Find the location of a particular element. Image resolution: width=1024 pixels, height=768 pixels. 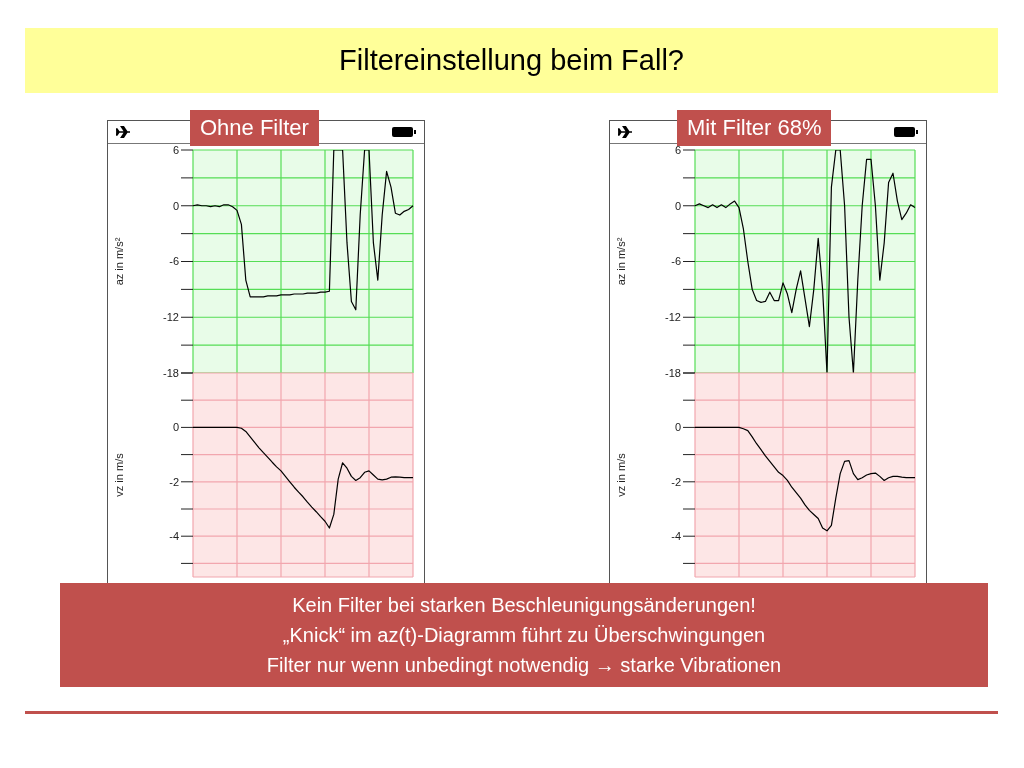

chart-subtitle: Mit Filter 68% is located at coordinates (754, 127).